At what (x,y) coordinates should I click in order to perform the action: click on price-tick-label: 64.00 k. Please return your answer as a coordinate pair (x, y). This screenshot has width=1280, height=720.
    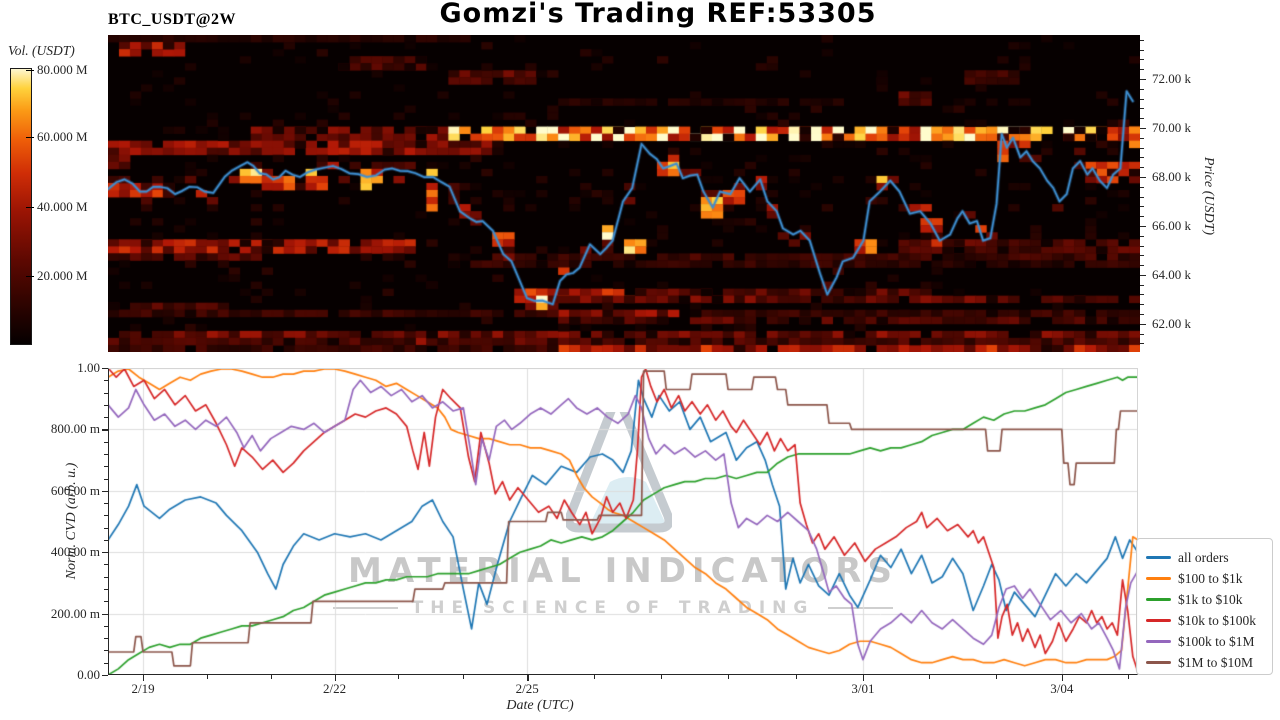
    Looking at the image, I should click on (1171, 274).